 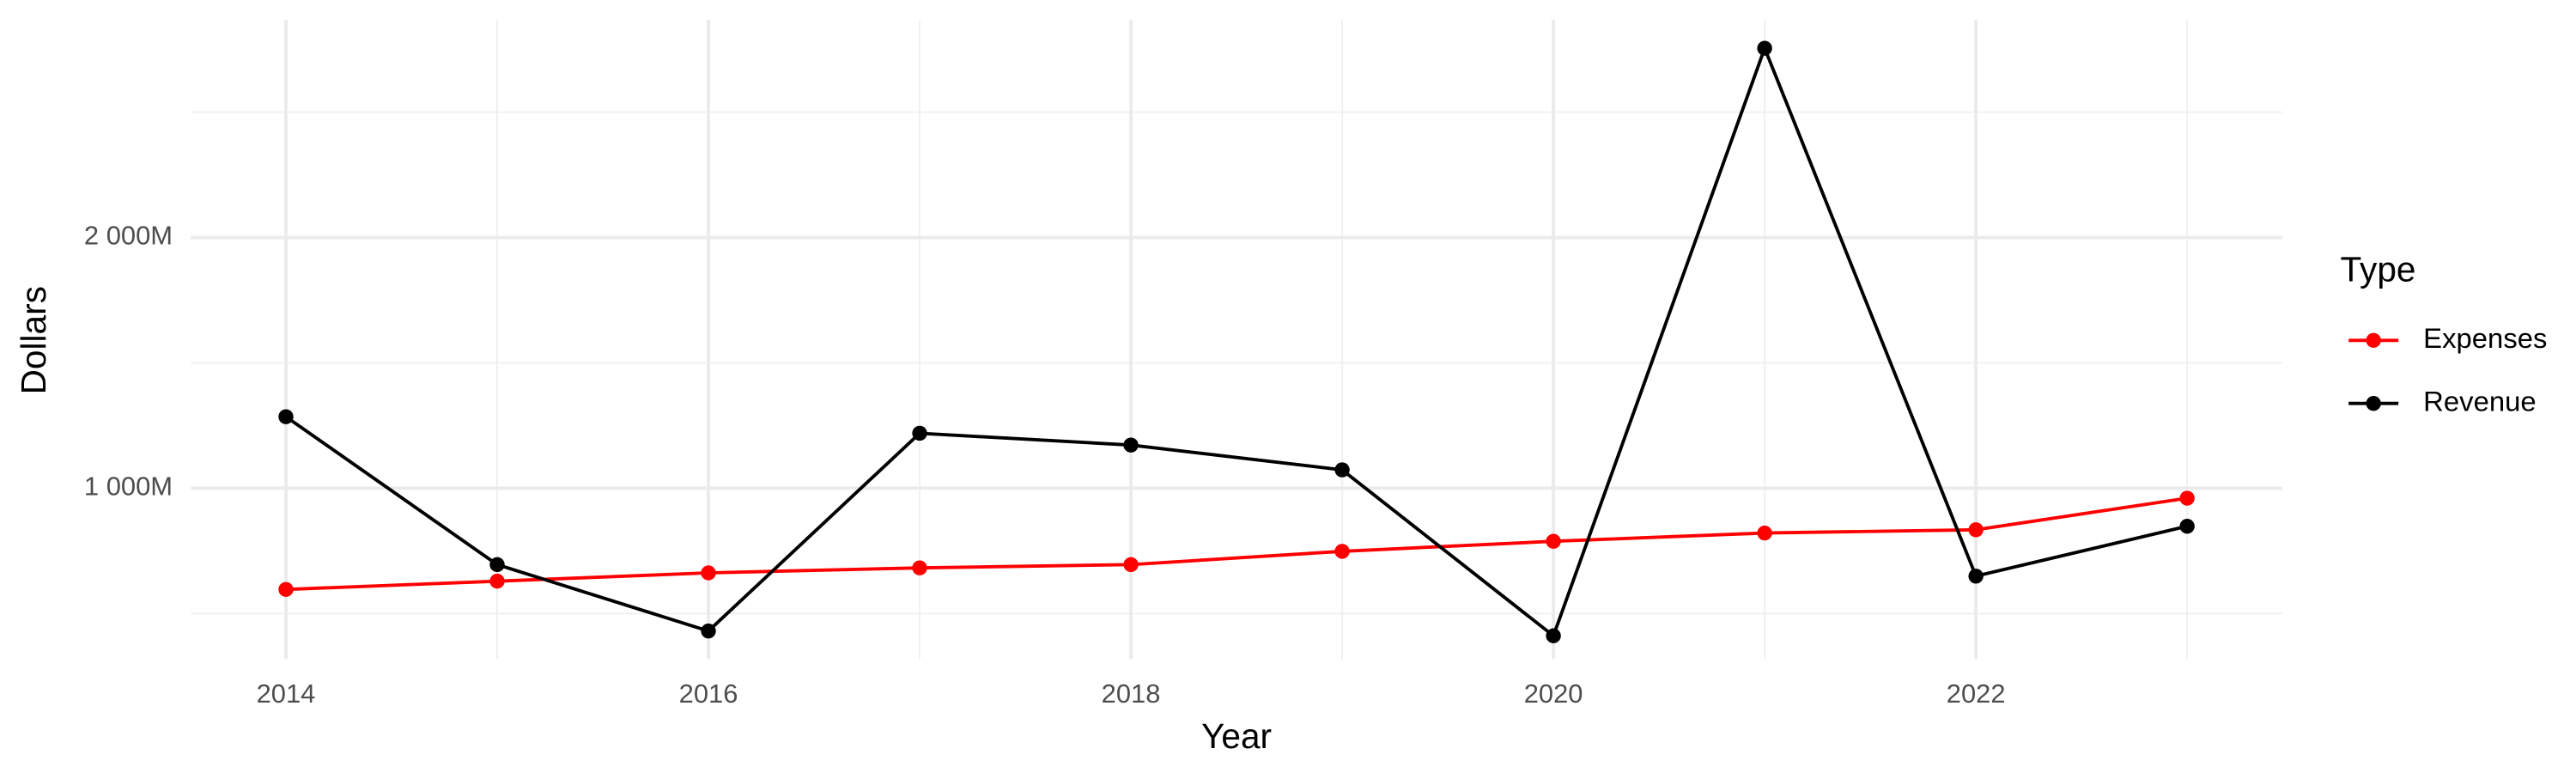 What do you see at coordinates (2480, 401) in the screenshot?
I see `legend-label: Revenue` at bounding box center [2480, 401].